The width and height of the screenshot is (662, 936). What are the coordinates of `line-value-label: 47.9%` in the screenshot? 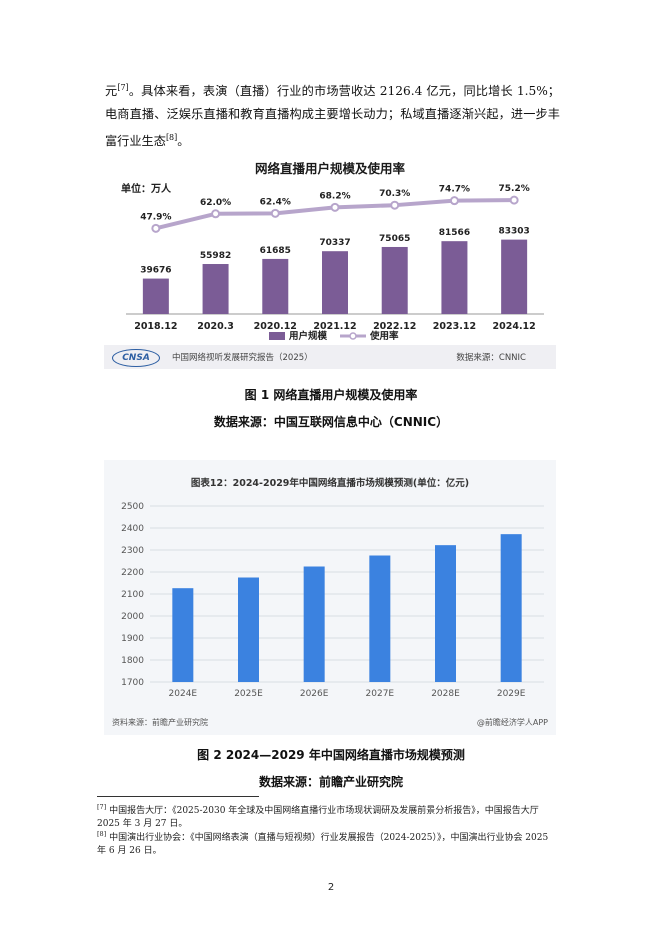 It's located at (155, 217).